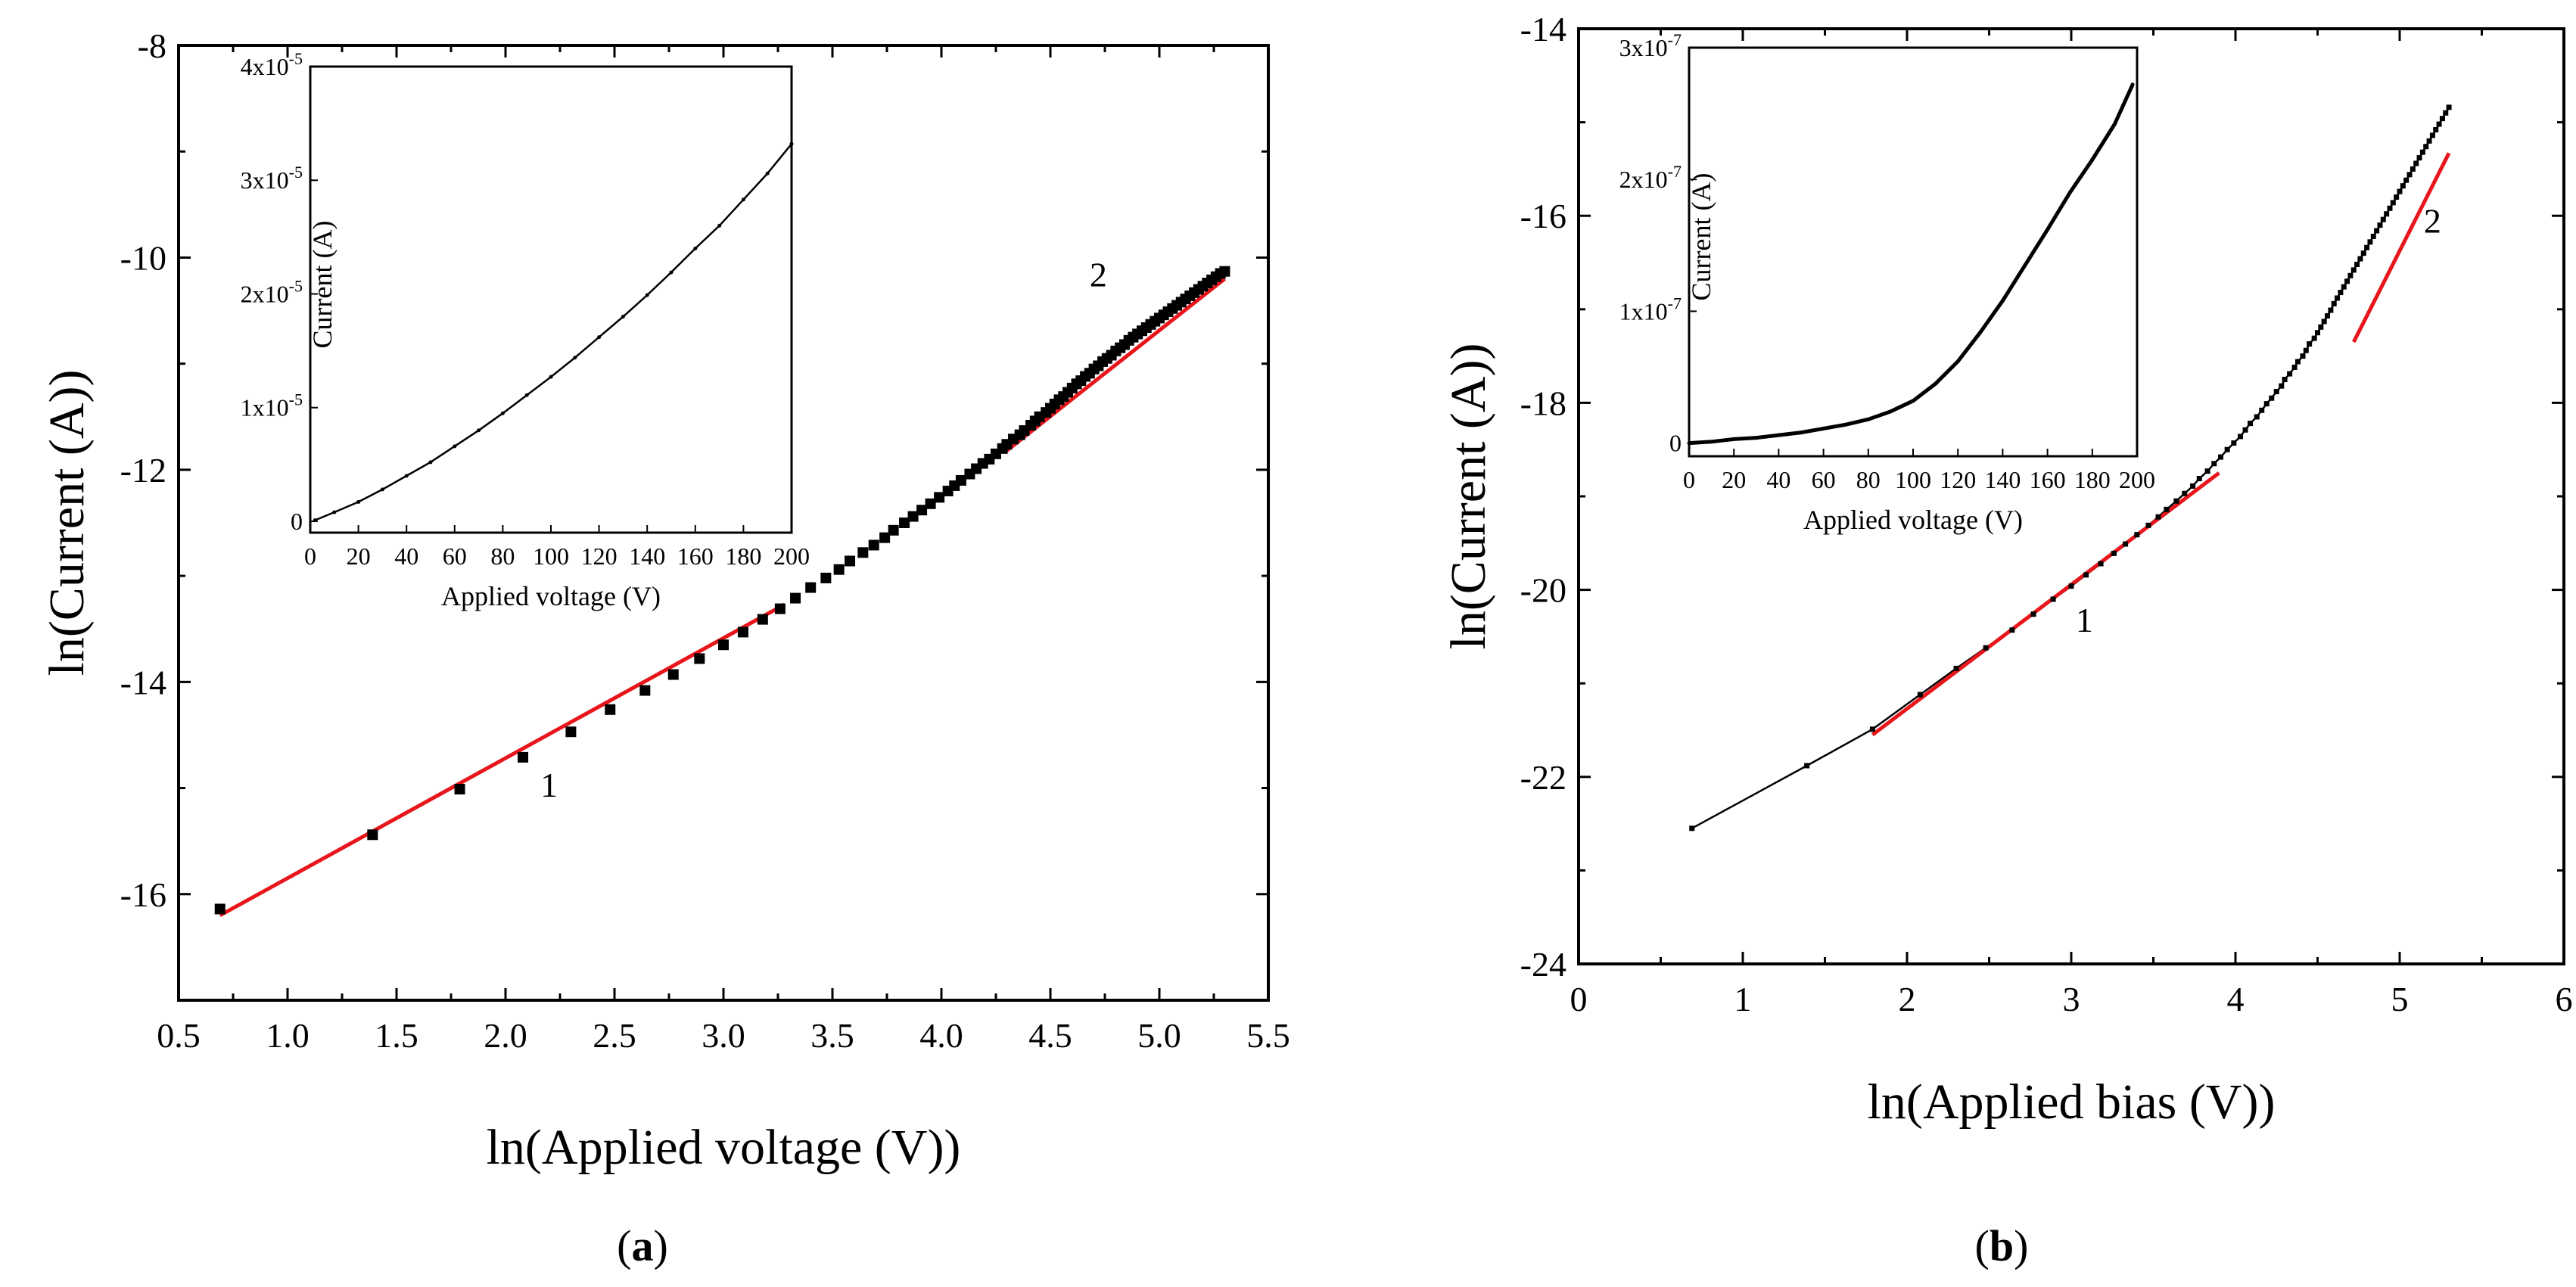 The image size is (2576, 1287). Describe the element at coordinates (1159, 1035) in the screenshot. I see `x-tick-label: 5.0` at that location.